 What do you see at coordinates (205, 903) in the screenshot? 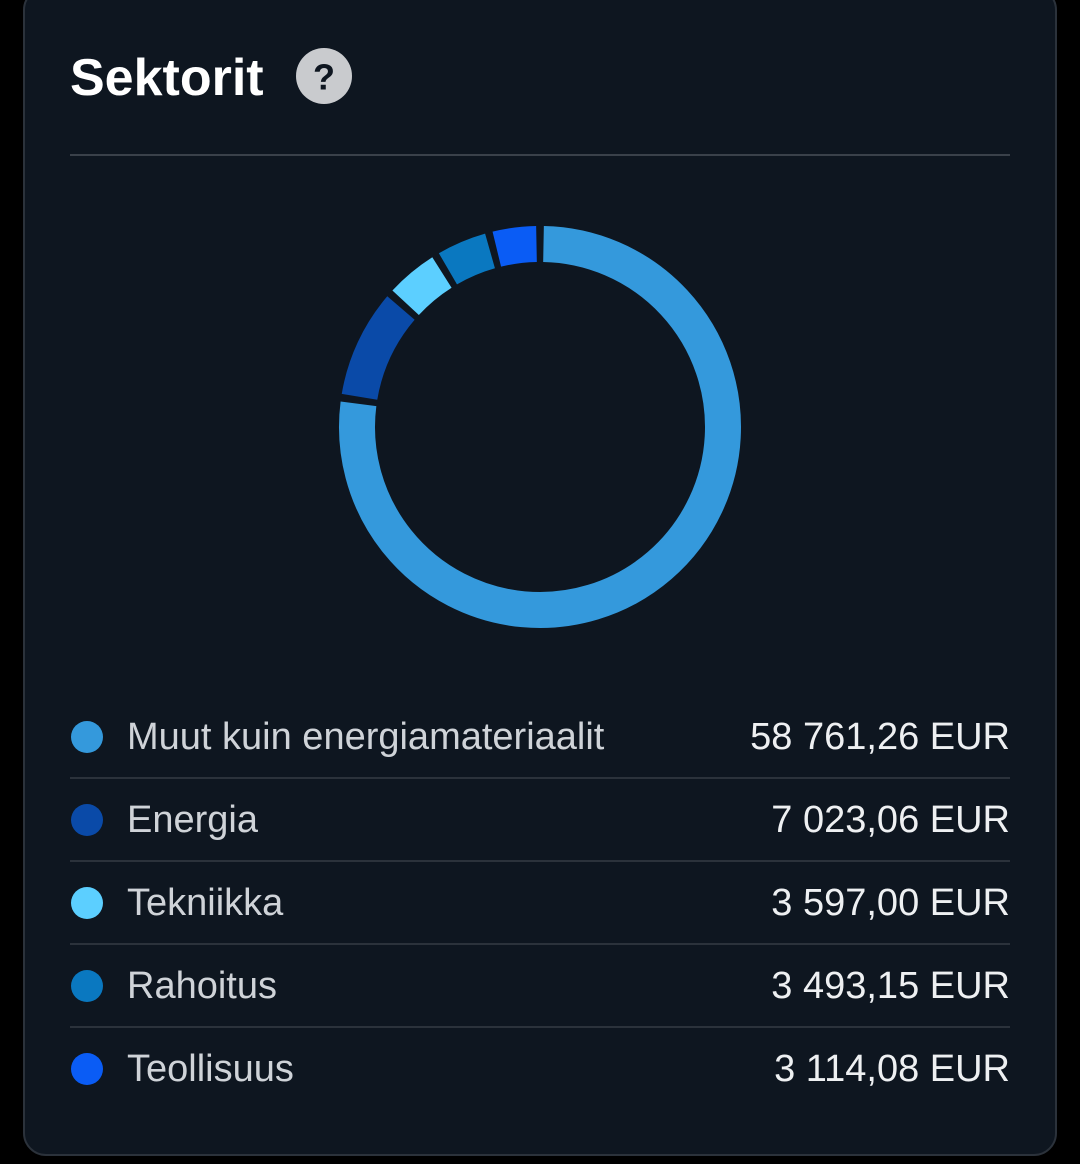
I see `legend-label: Tekniikka` at bounding box center [205, 903].